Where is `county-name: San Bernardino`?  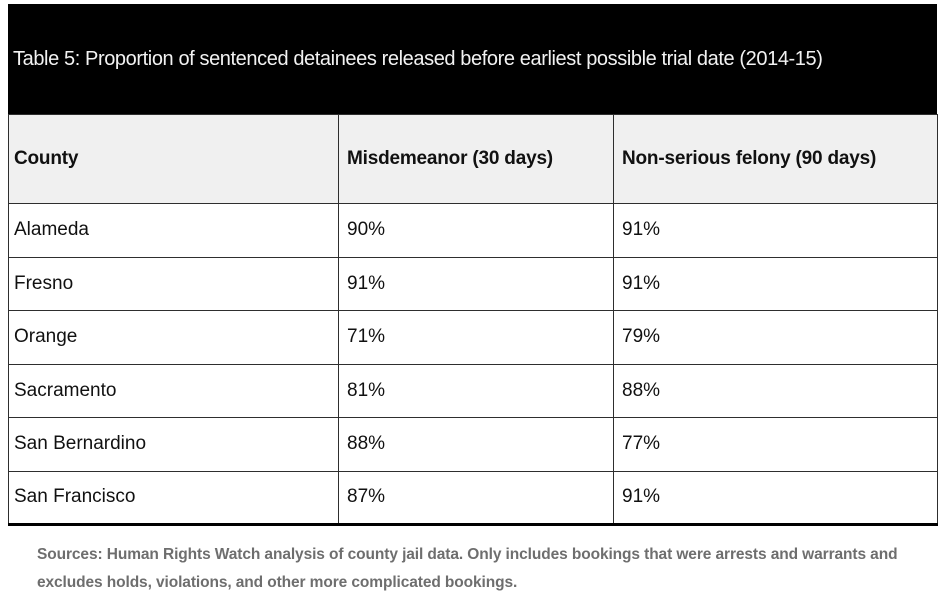 county-name: San Bernardino is located at coordinates (173, 444).